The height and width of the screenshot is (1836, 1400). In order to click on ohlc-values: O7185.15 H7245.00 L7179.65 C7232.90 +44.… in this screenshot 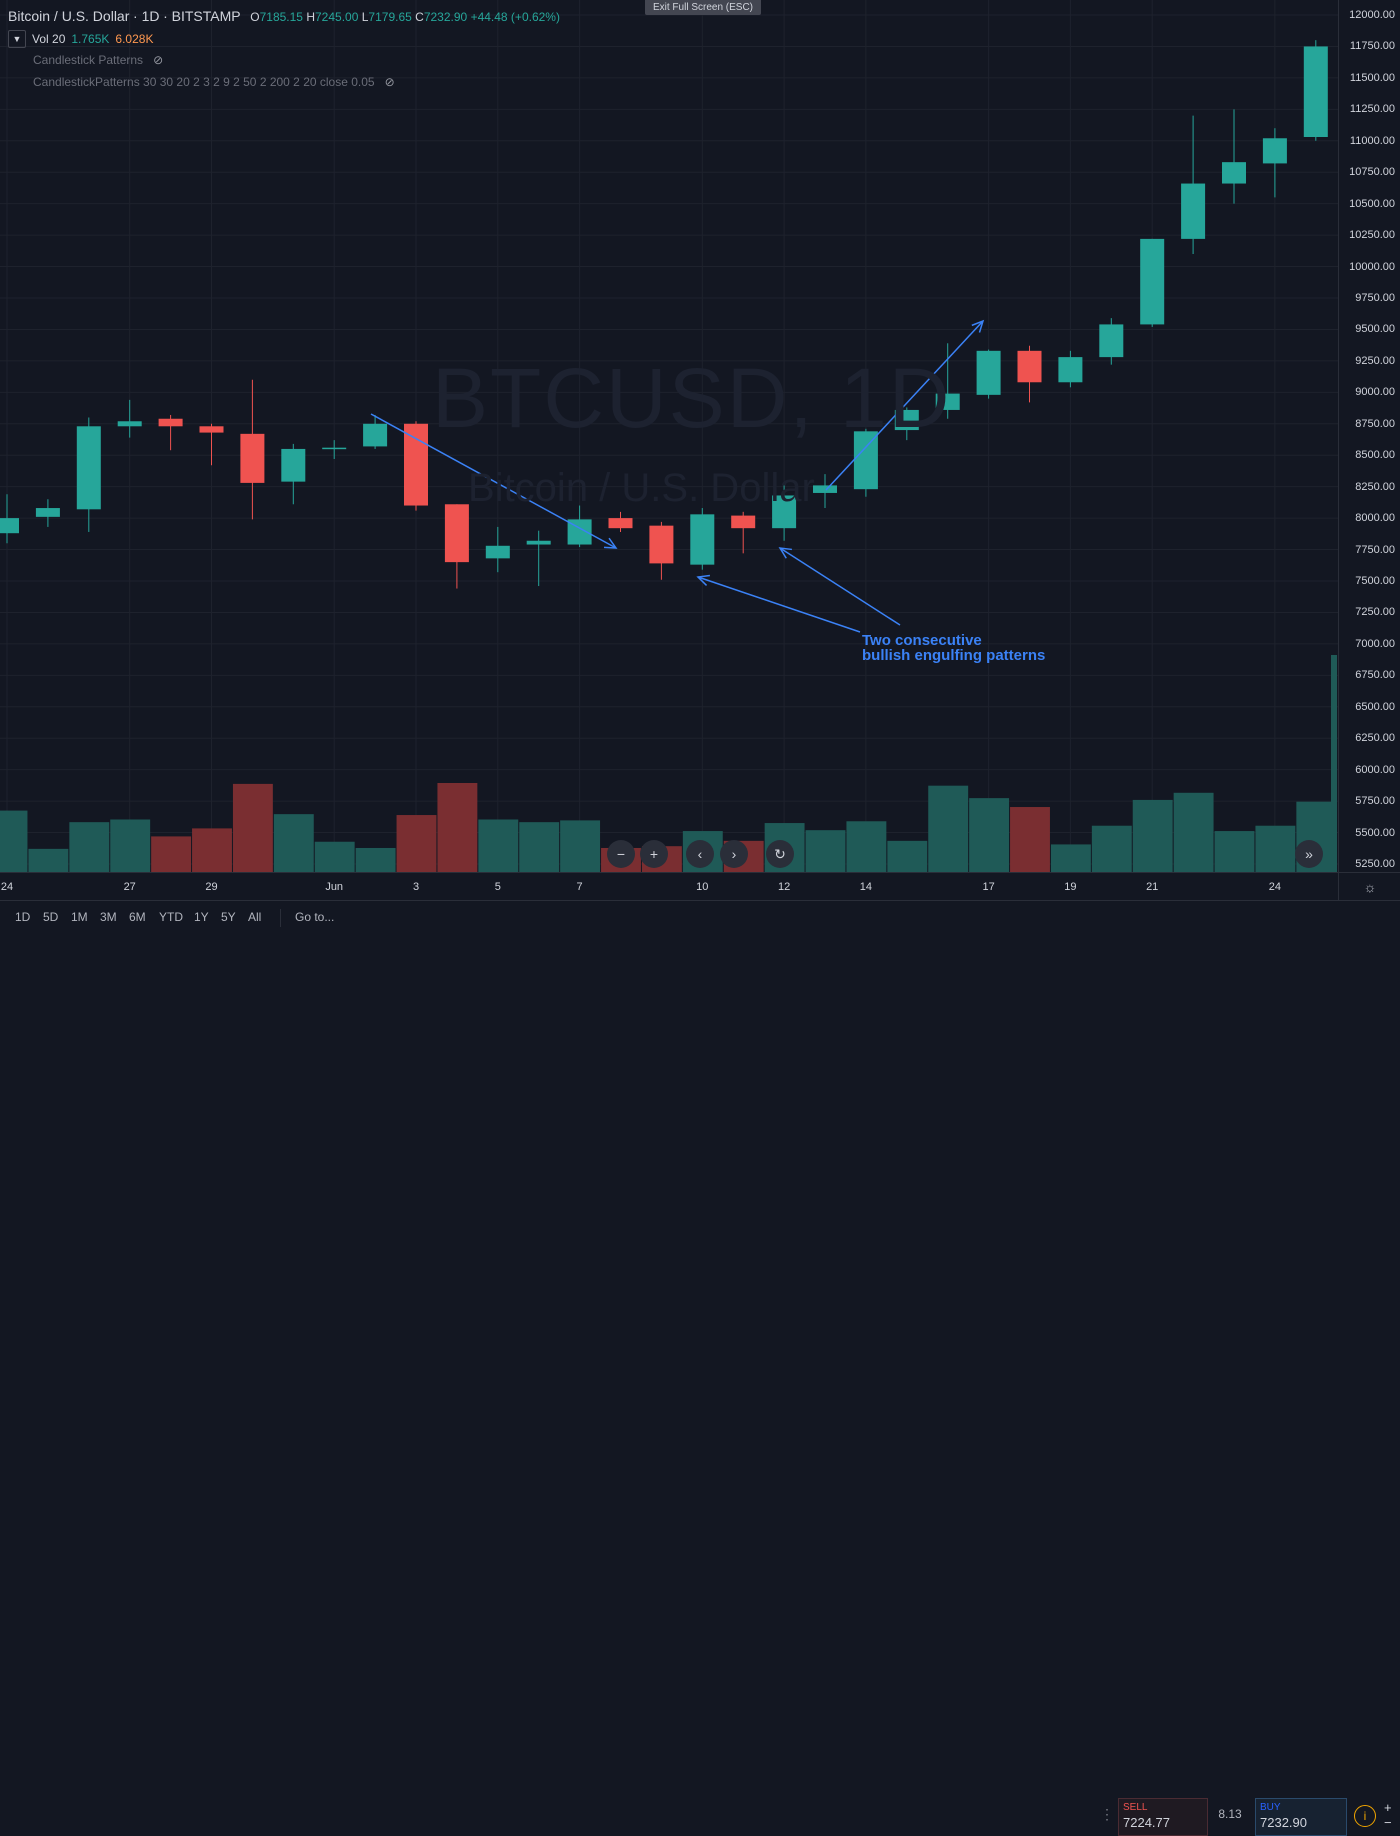, I will do `click(405, 17)`.